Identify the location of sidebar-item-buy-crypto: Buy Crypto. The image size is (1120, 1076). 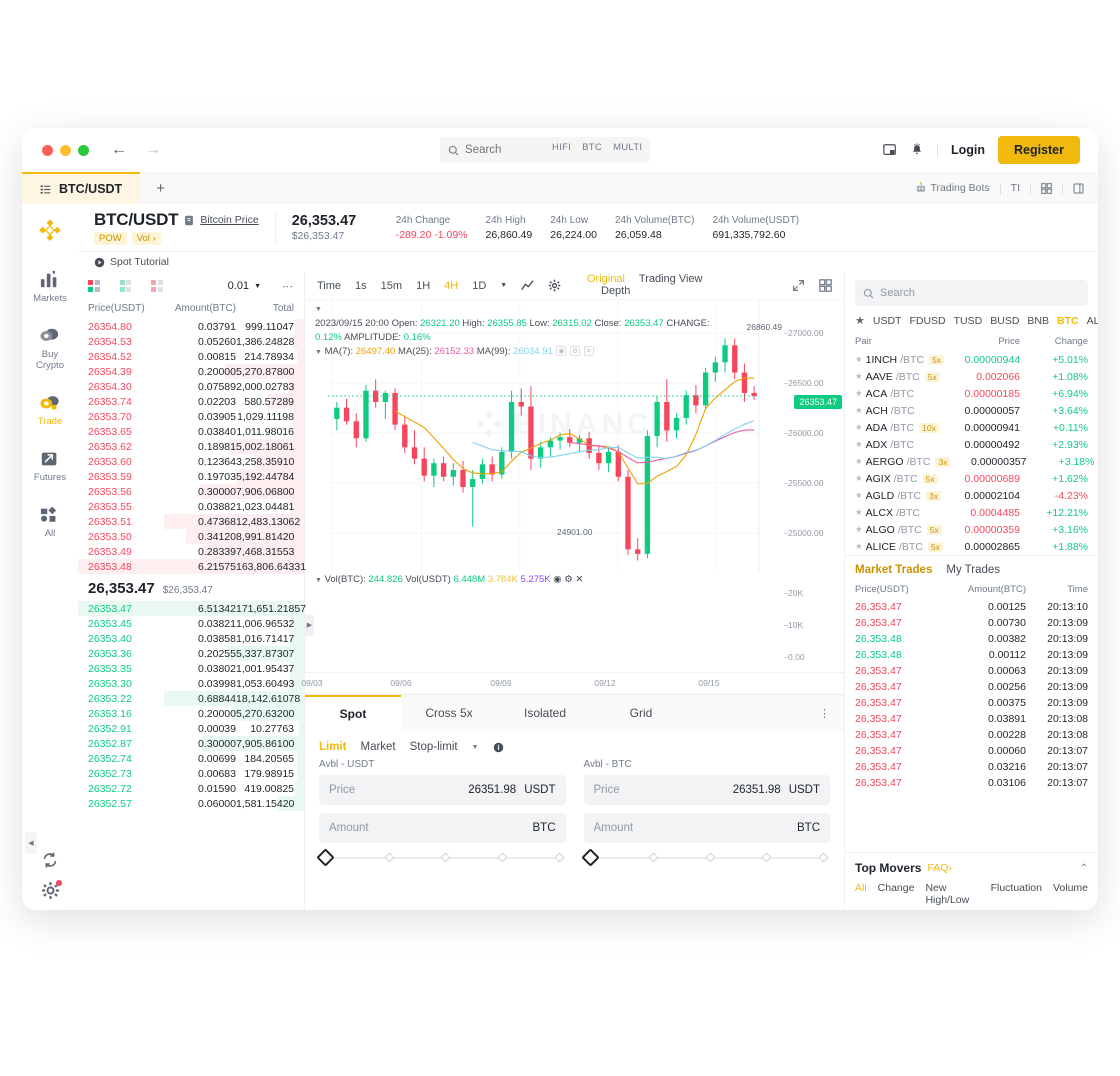
(50, 348).